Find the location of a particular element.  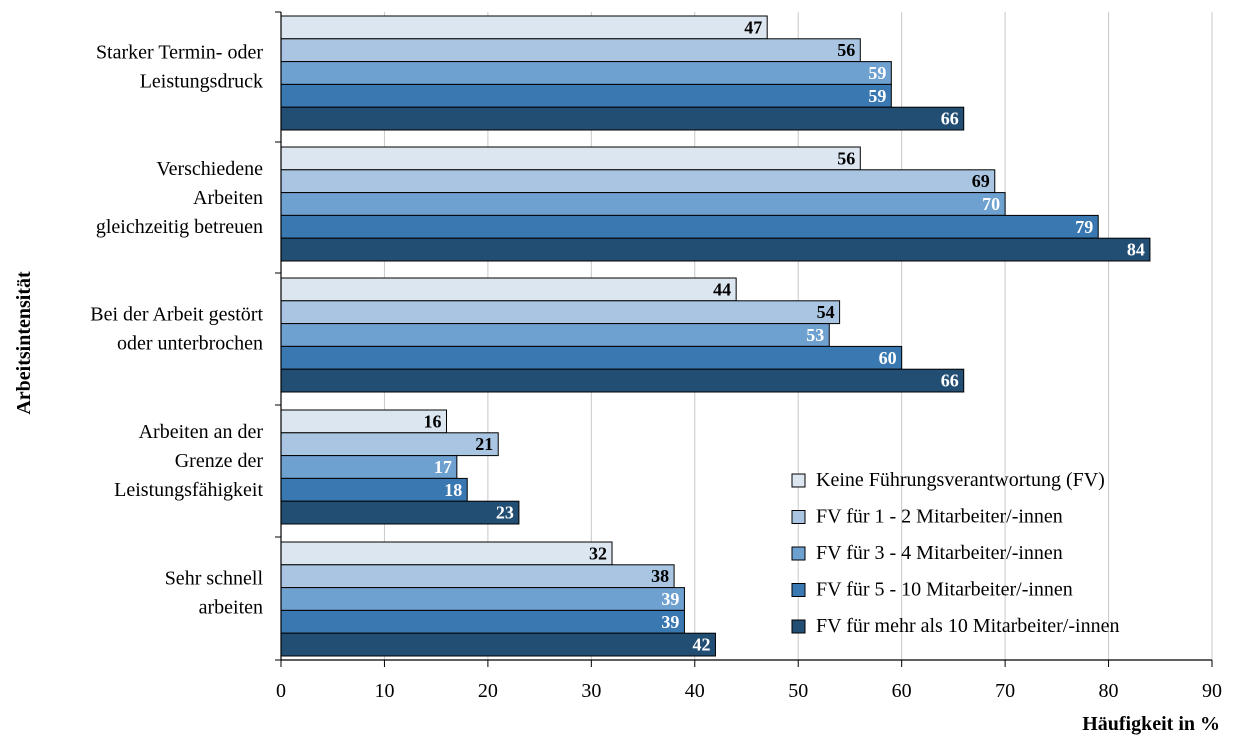

category-label-line: Leistungsdruck is located at coordinates (201, 82).